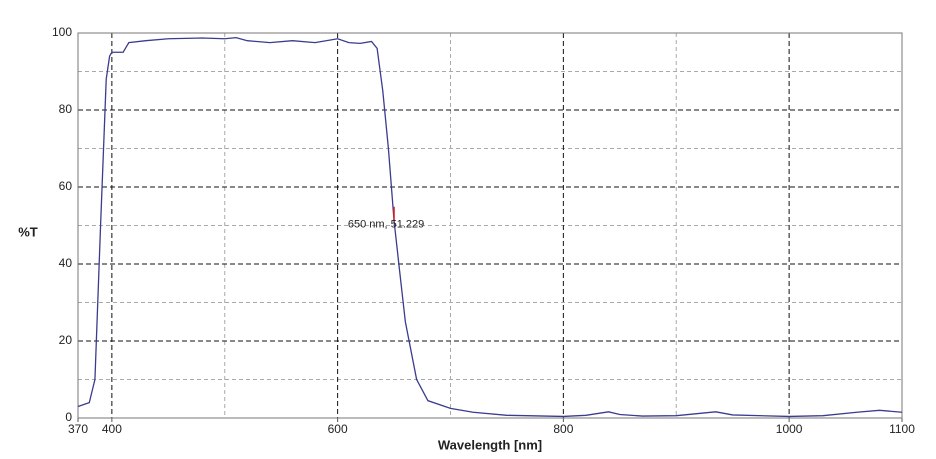  What do you see at coordinates (789, 429) in the screenshot?
I see `x-tick-label: 1000` at bounding box center [789, 429].